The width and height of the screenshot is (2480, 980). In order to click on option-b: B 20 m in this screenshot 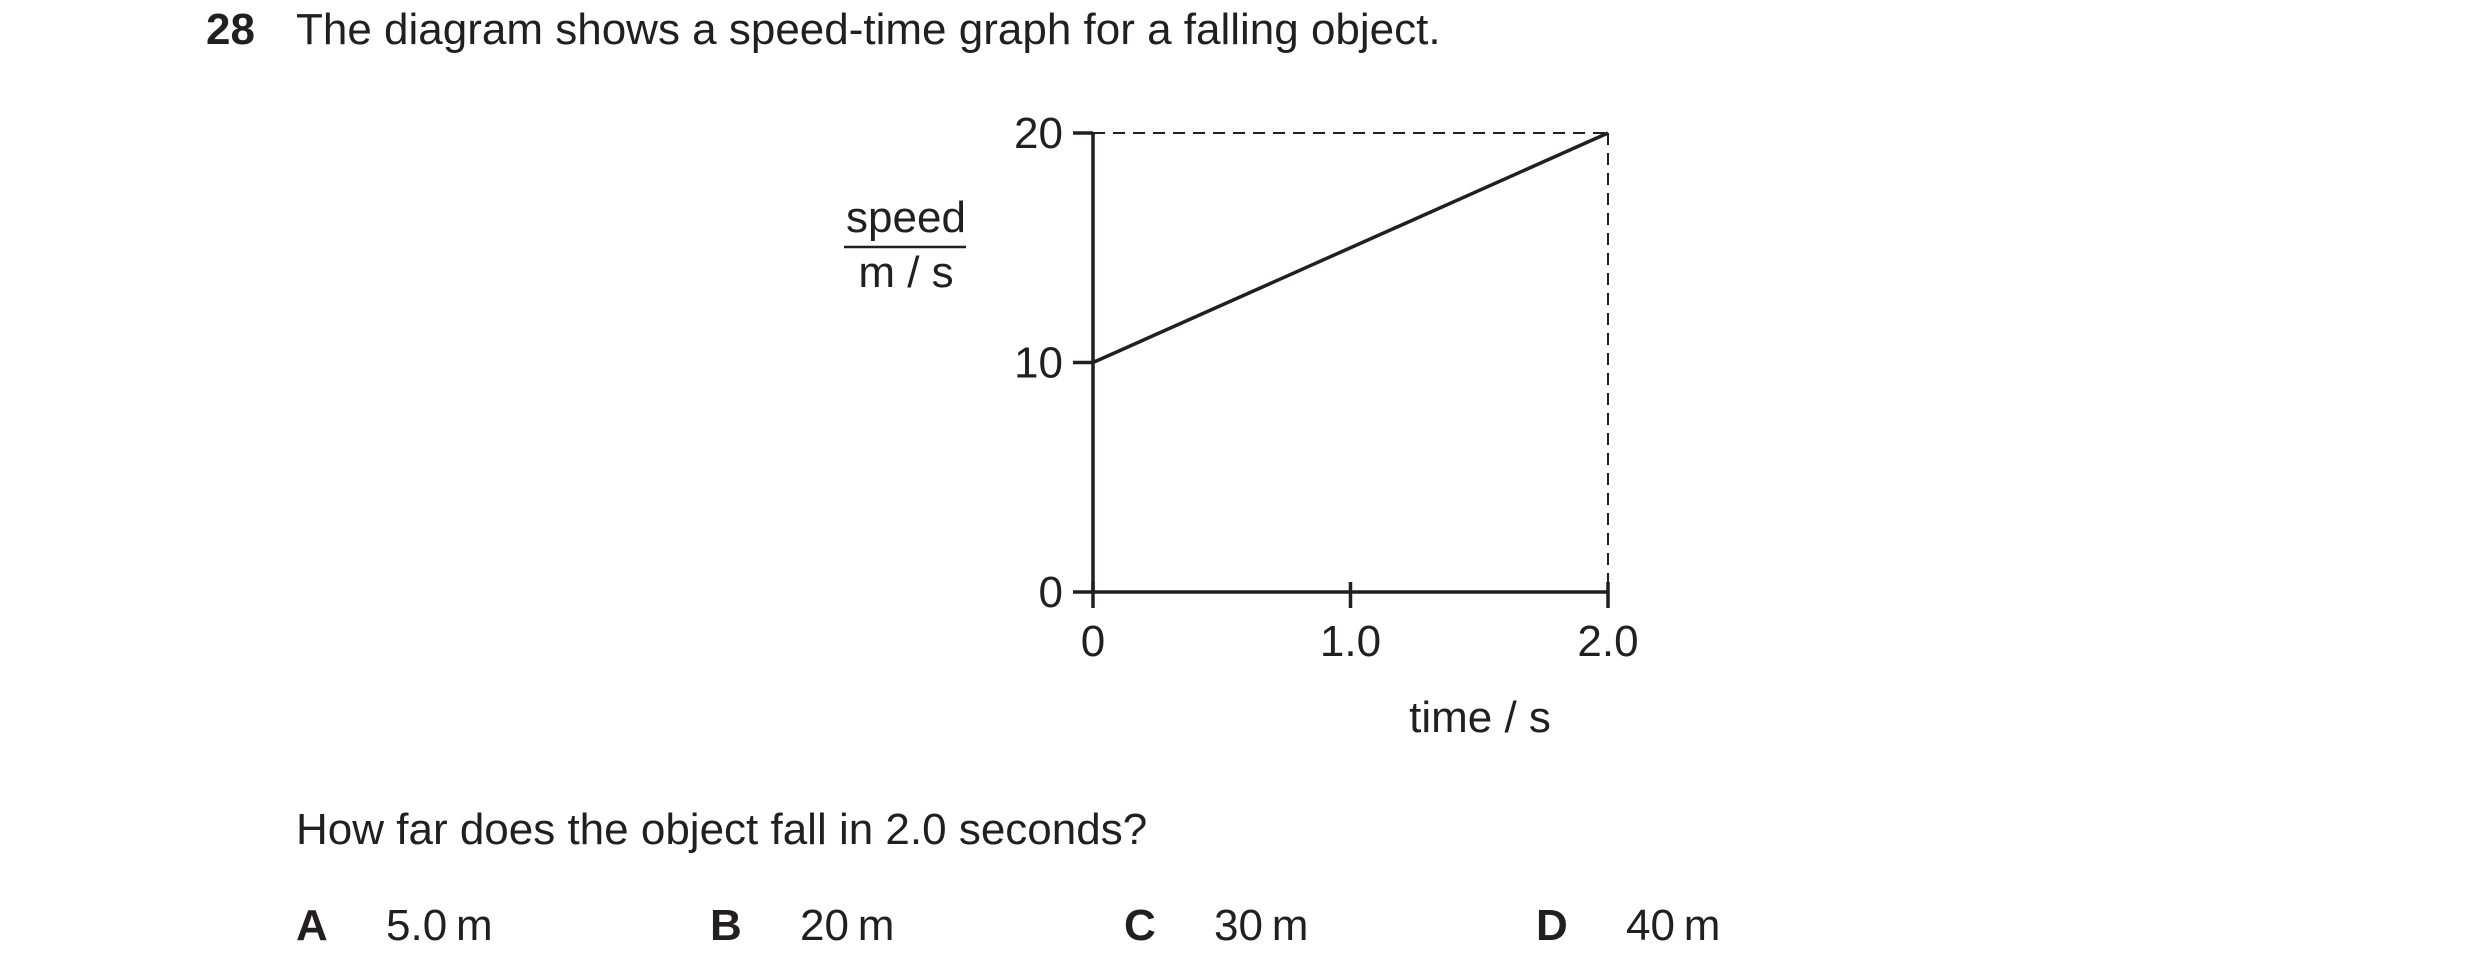, I will do `click(802, 926)`.